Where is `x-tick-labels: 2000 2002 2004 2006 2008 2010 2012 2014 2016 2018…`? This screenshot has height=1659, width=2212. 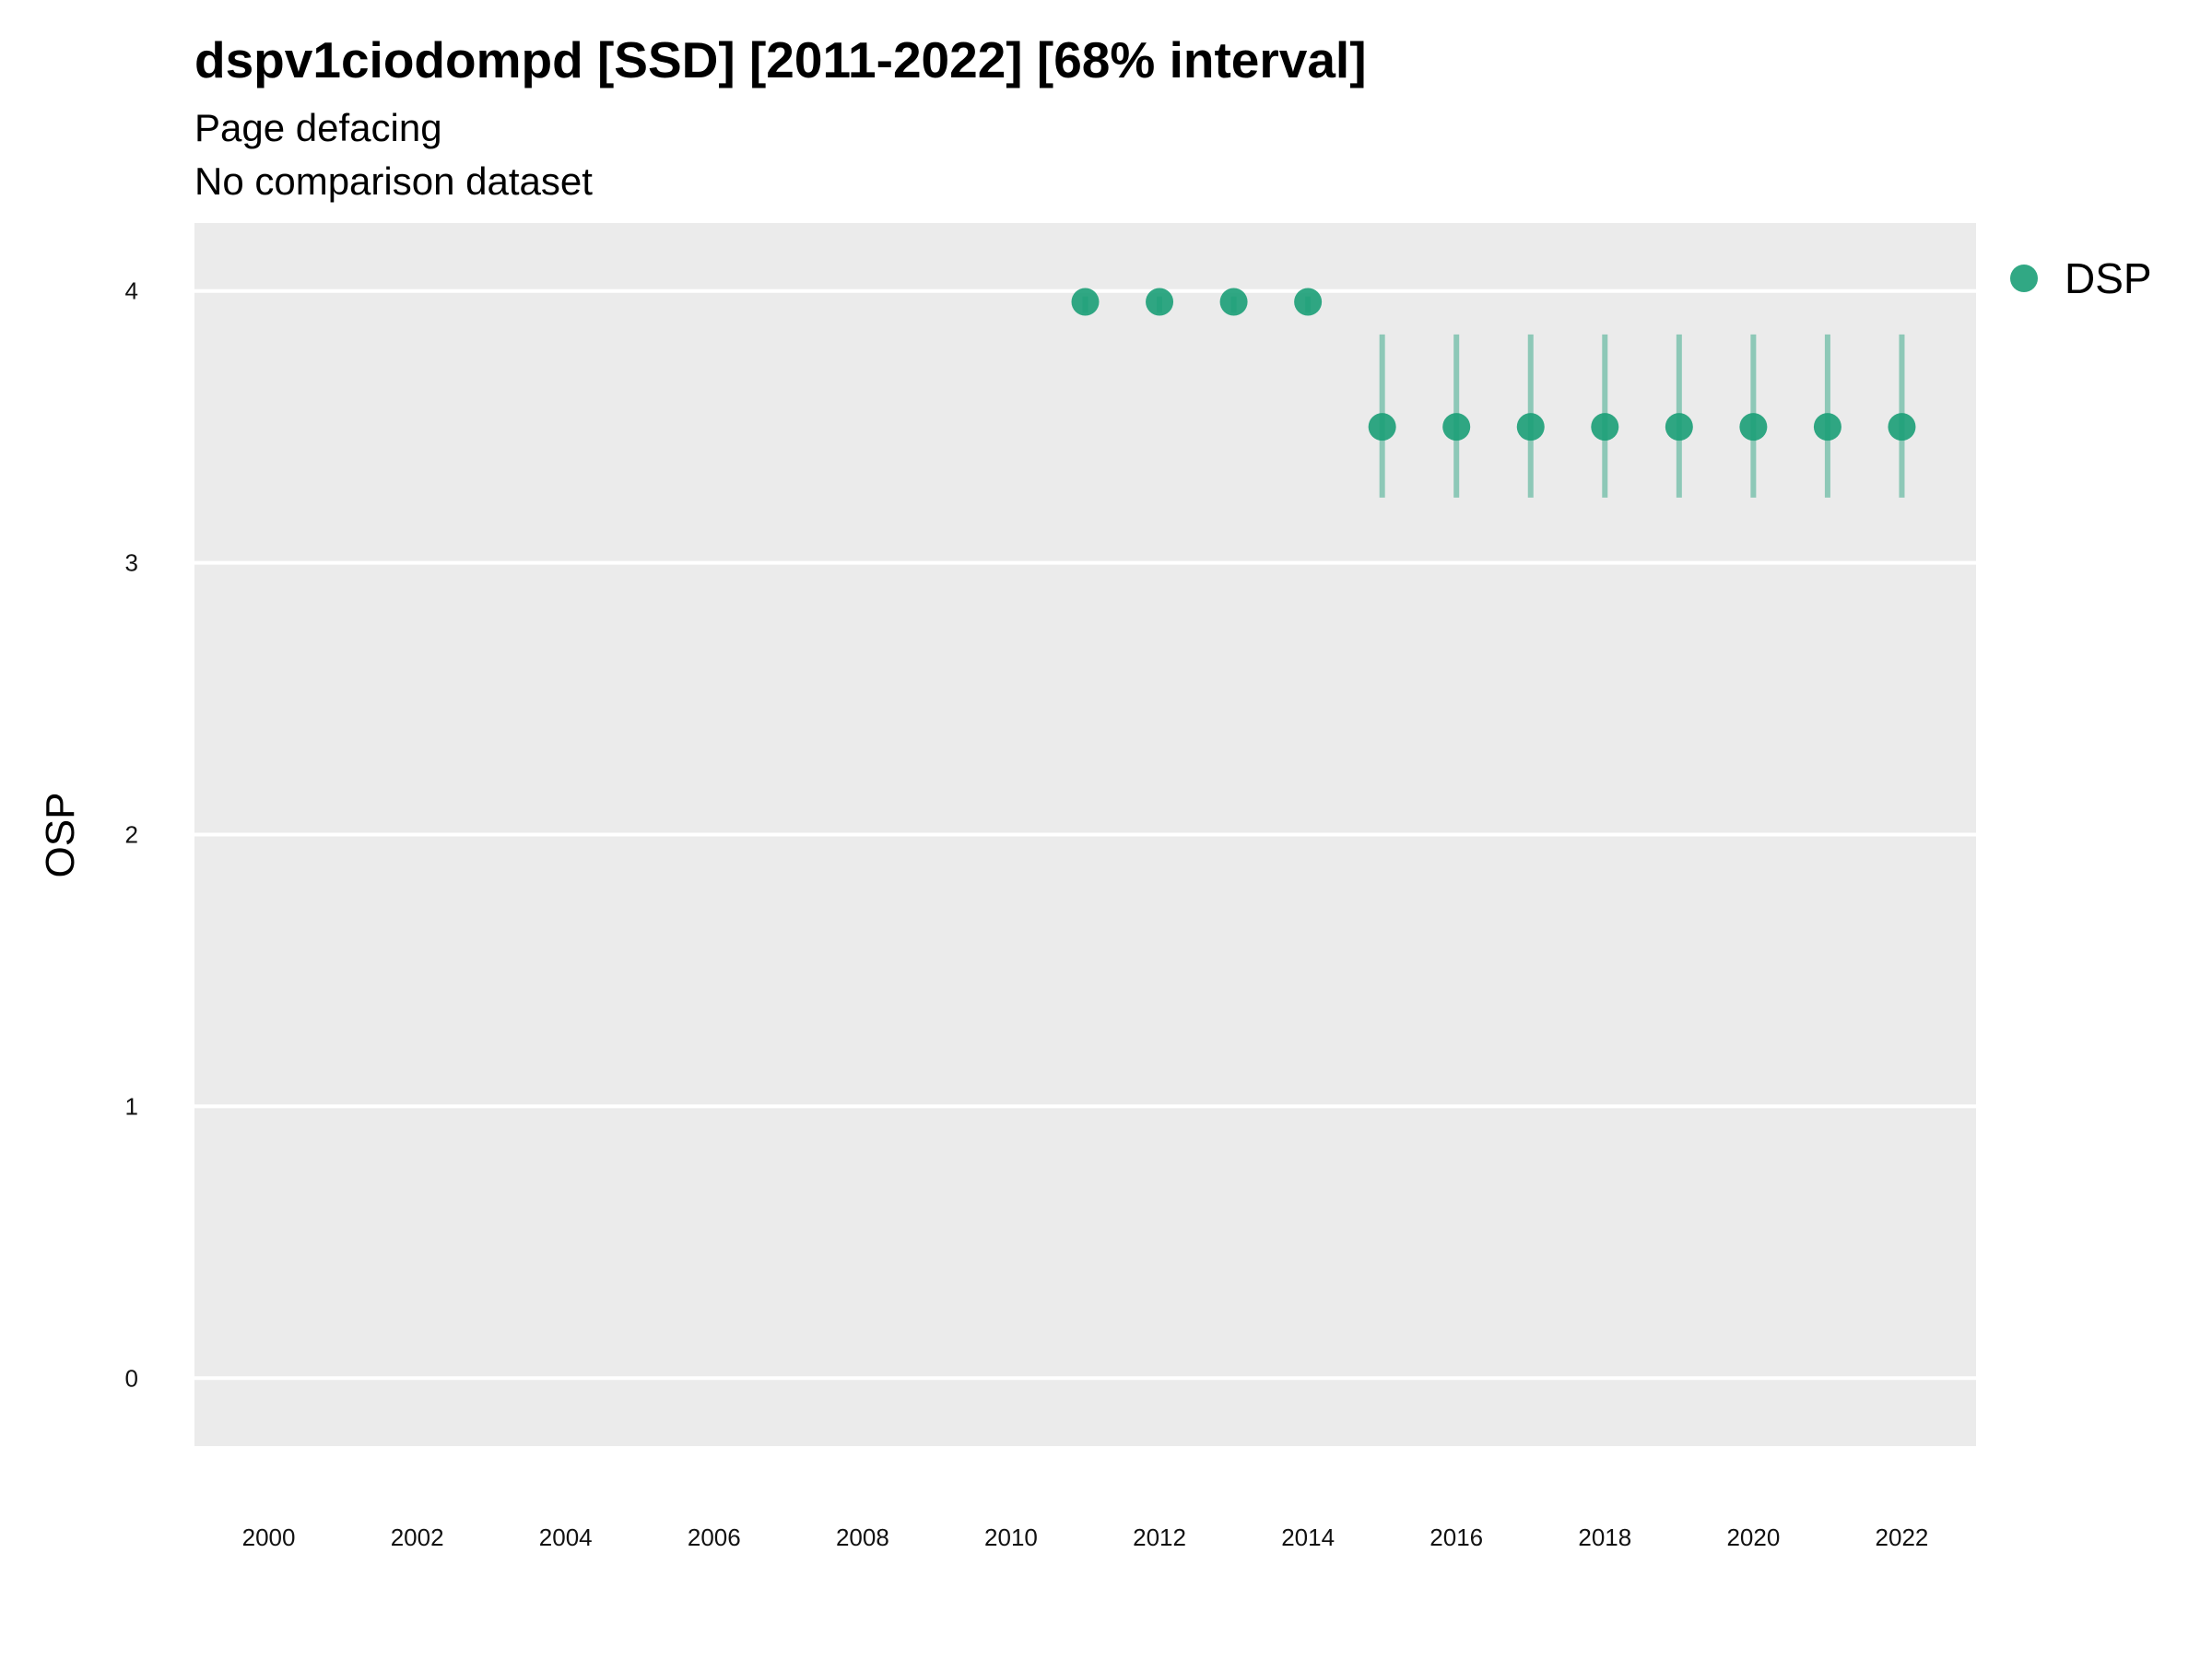
x-tick-labels: 2000 2002 2004 2006 2008 2010 2012 2014 2016 2018… is located at coordinates (1085, 1537).